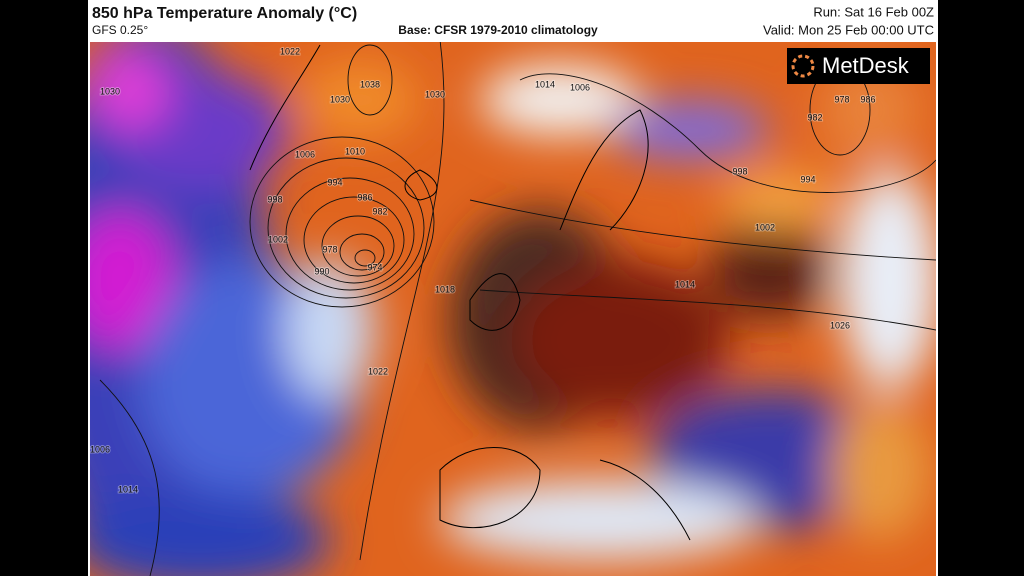 Image resolution: width=1024 pixels, height=576 pixels. Describe the element at coordinates (224, 13) in the screenshot. I see `title: 850 hPa Temperature Anomaly (°C)` at that location.